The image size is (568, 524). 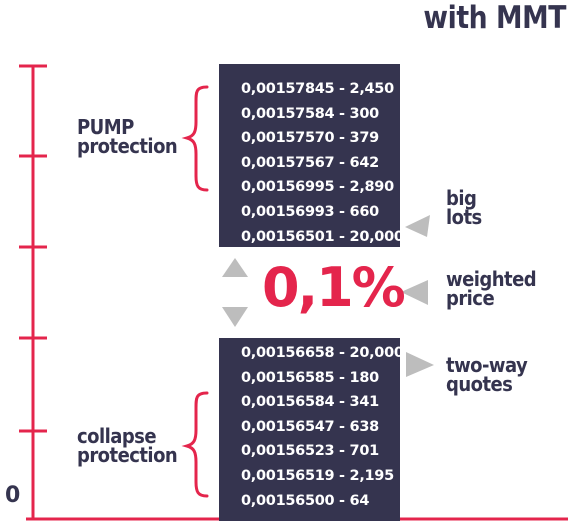 What do you see at coordinates (334, 287) in the screenshot?
I see `spread-percentage: 0,1%` at bounding box center [334, 287].